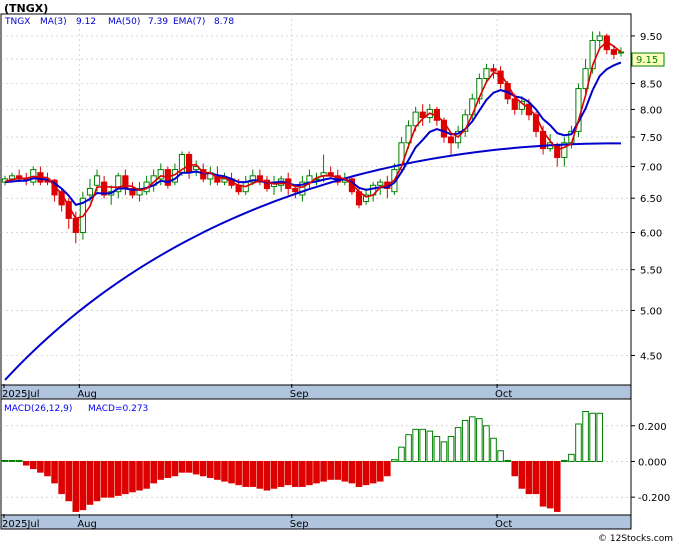 This screenshot has width=680, height=546. Describe the element at coordinates (651, 168) in the screenshot. I see `price-tick-label: 7.00` at that location.